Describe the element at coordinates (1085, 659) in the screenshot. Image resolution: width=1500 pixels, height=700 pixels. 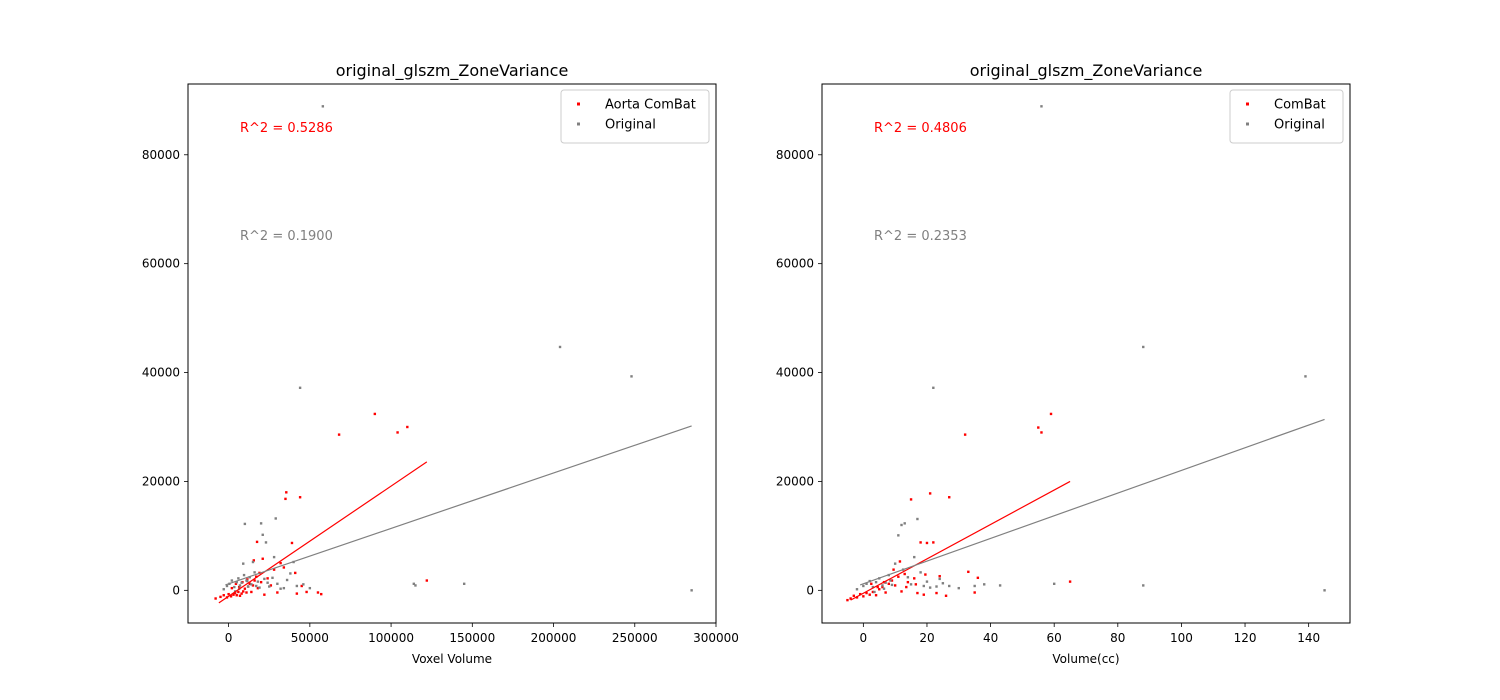
I see `x-axis-label: Volume(cc)` at that location.